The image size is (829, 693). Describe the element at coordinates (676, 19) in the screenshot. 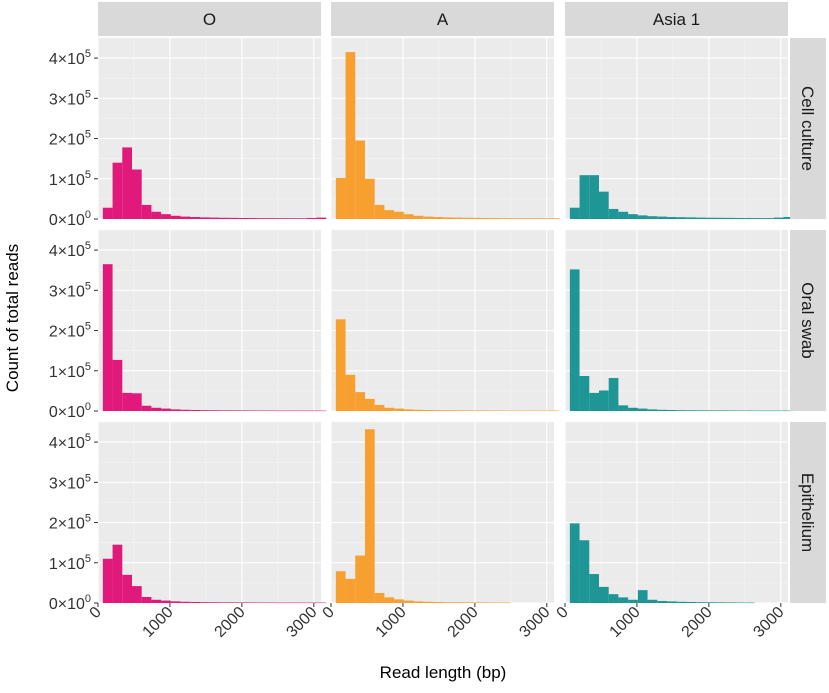

I see `column-strip-label: Asia 1` at that location.